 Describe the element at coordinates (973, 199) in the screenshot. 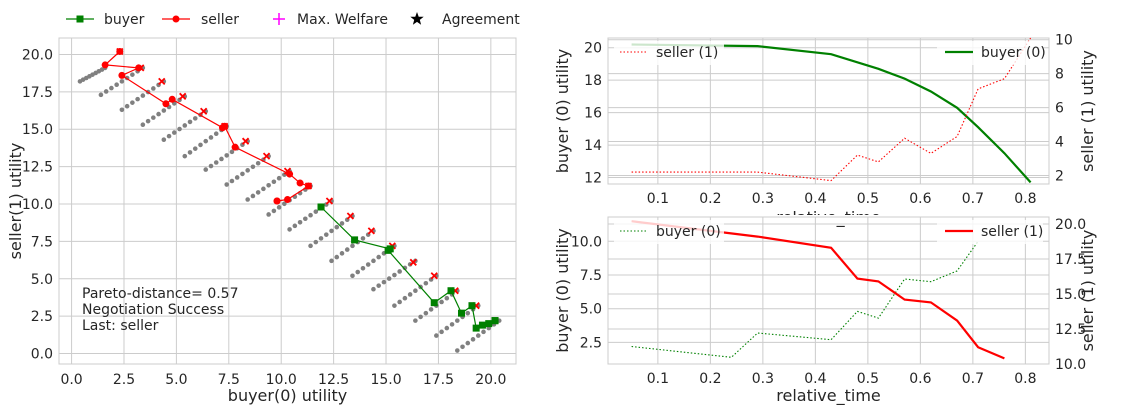

I see `x-tick-label: 0.7` at that location.